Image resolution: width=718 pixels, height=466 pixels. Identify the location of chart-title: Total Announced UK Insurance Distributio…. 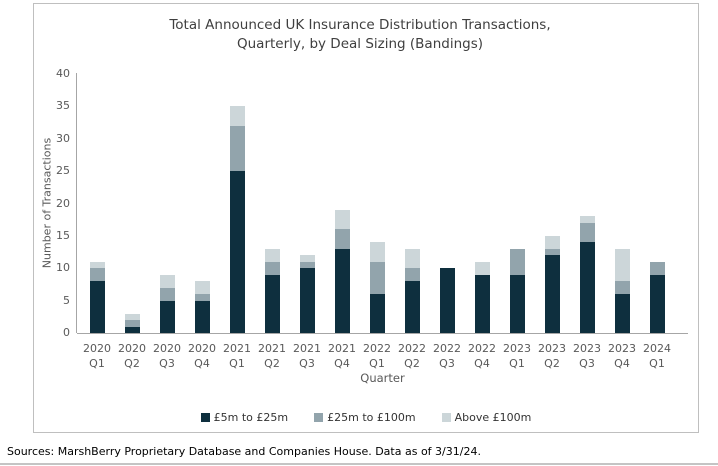
(360, 35).